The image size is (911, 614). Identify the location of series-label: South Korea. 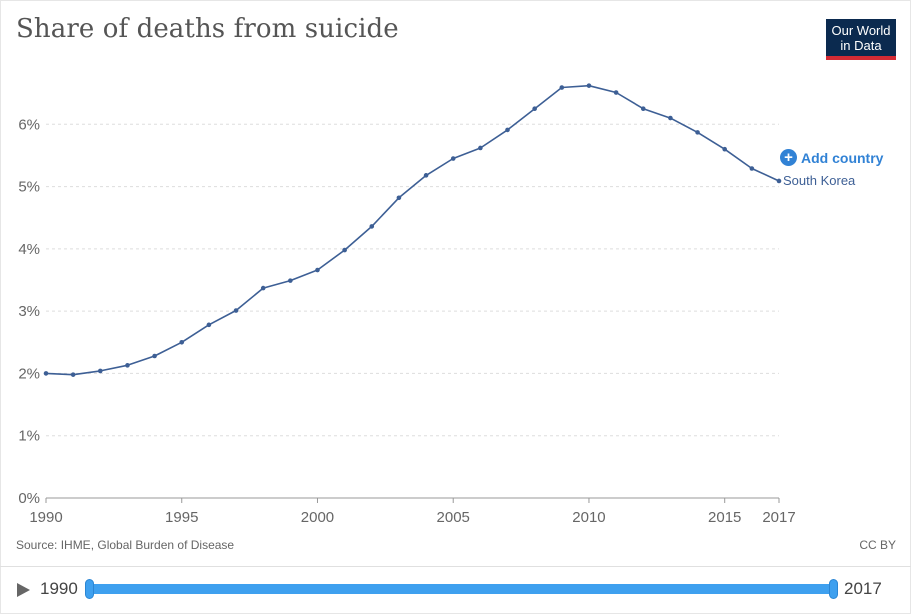
(819, 180).